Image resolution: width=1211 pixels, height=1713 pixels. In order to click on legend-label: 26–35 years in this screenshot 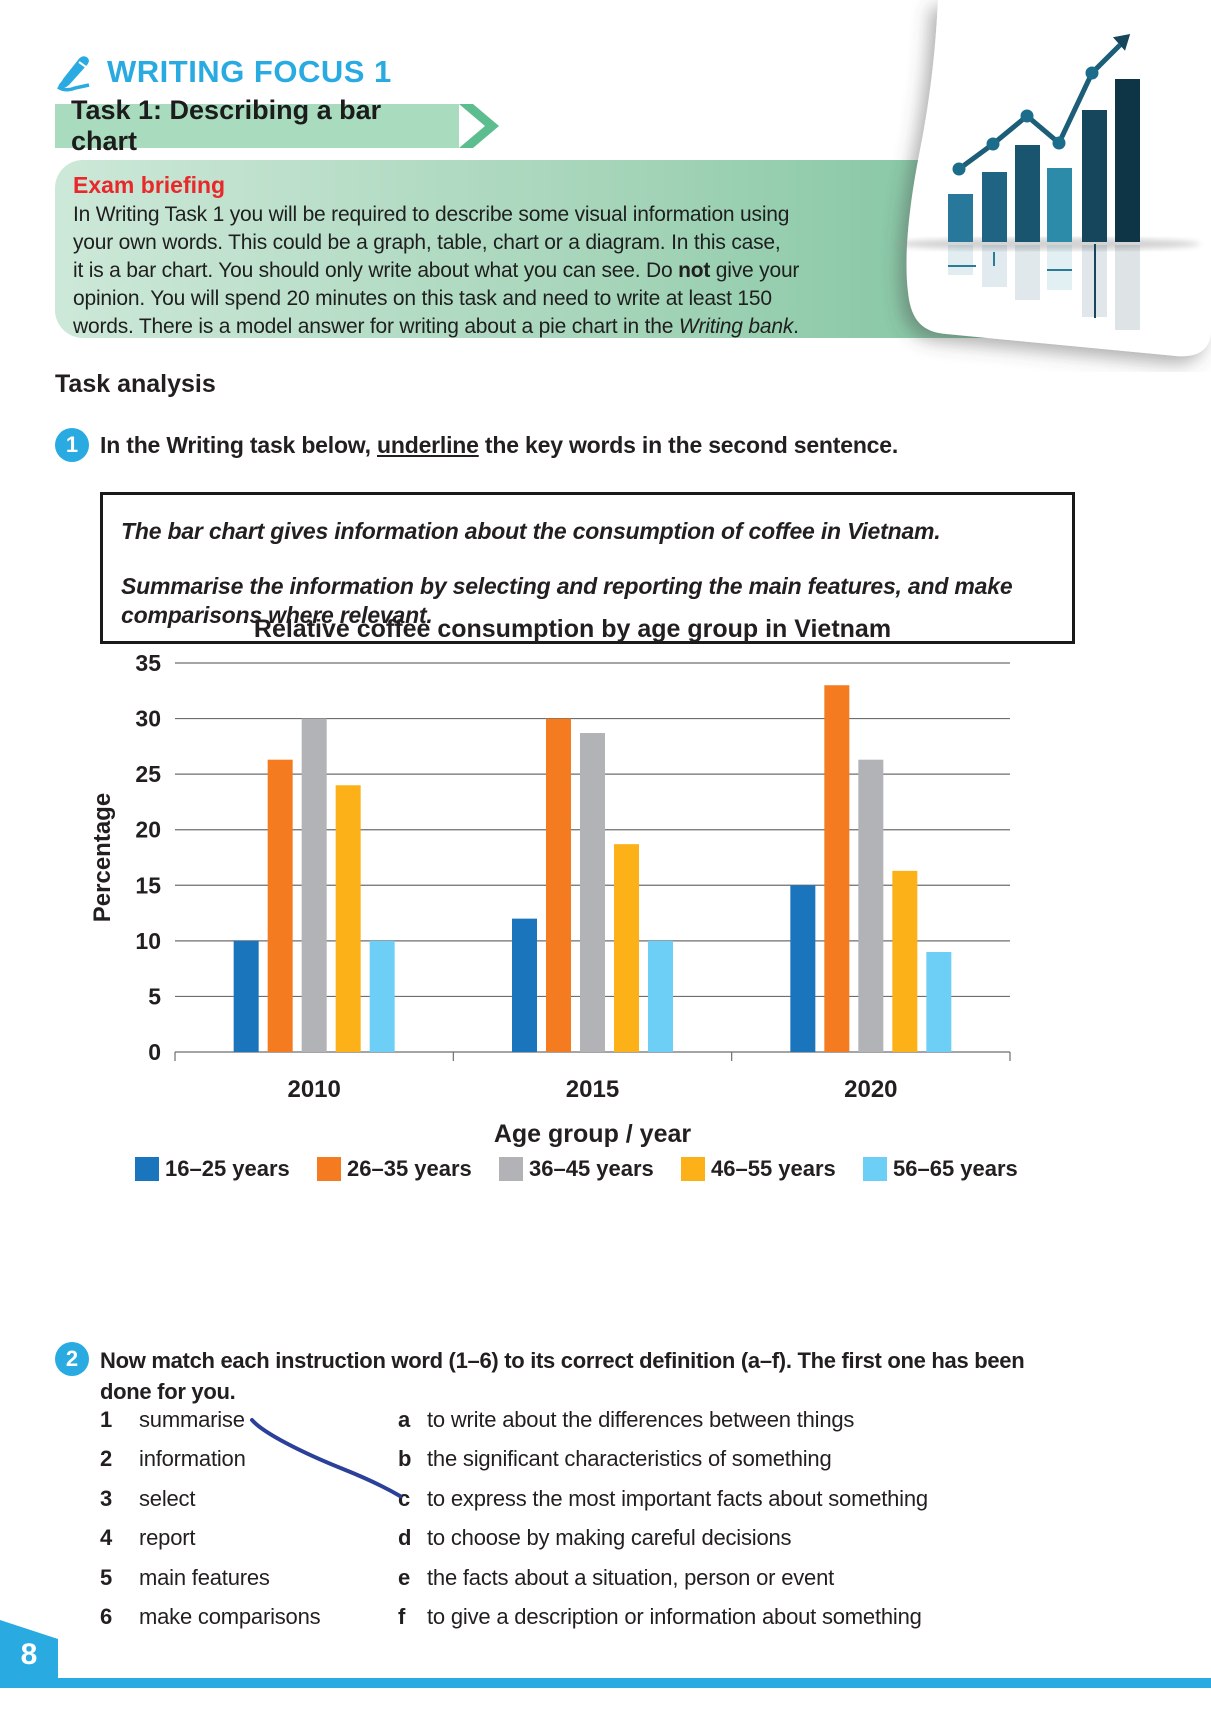, I will do `click(409, 1168)`.